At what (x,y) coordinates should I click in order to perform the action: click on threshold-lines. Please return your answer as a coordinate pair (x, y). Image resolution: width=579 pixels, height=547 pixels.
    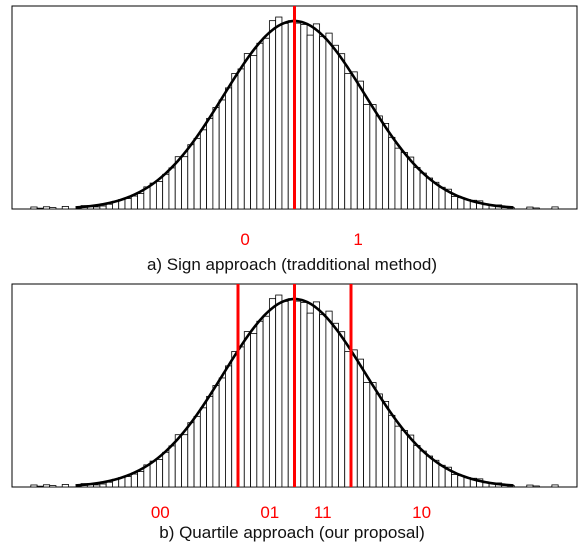
    Looking at the image, I should click on (294, 385).